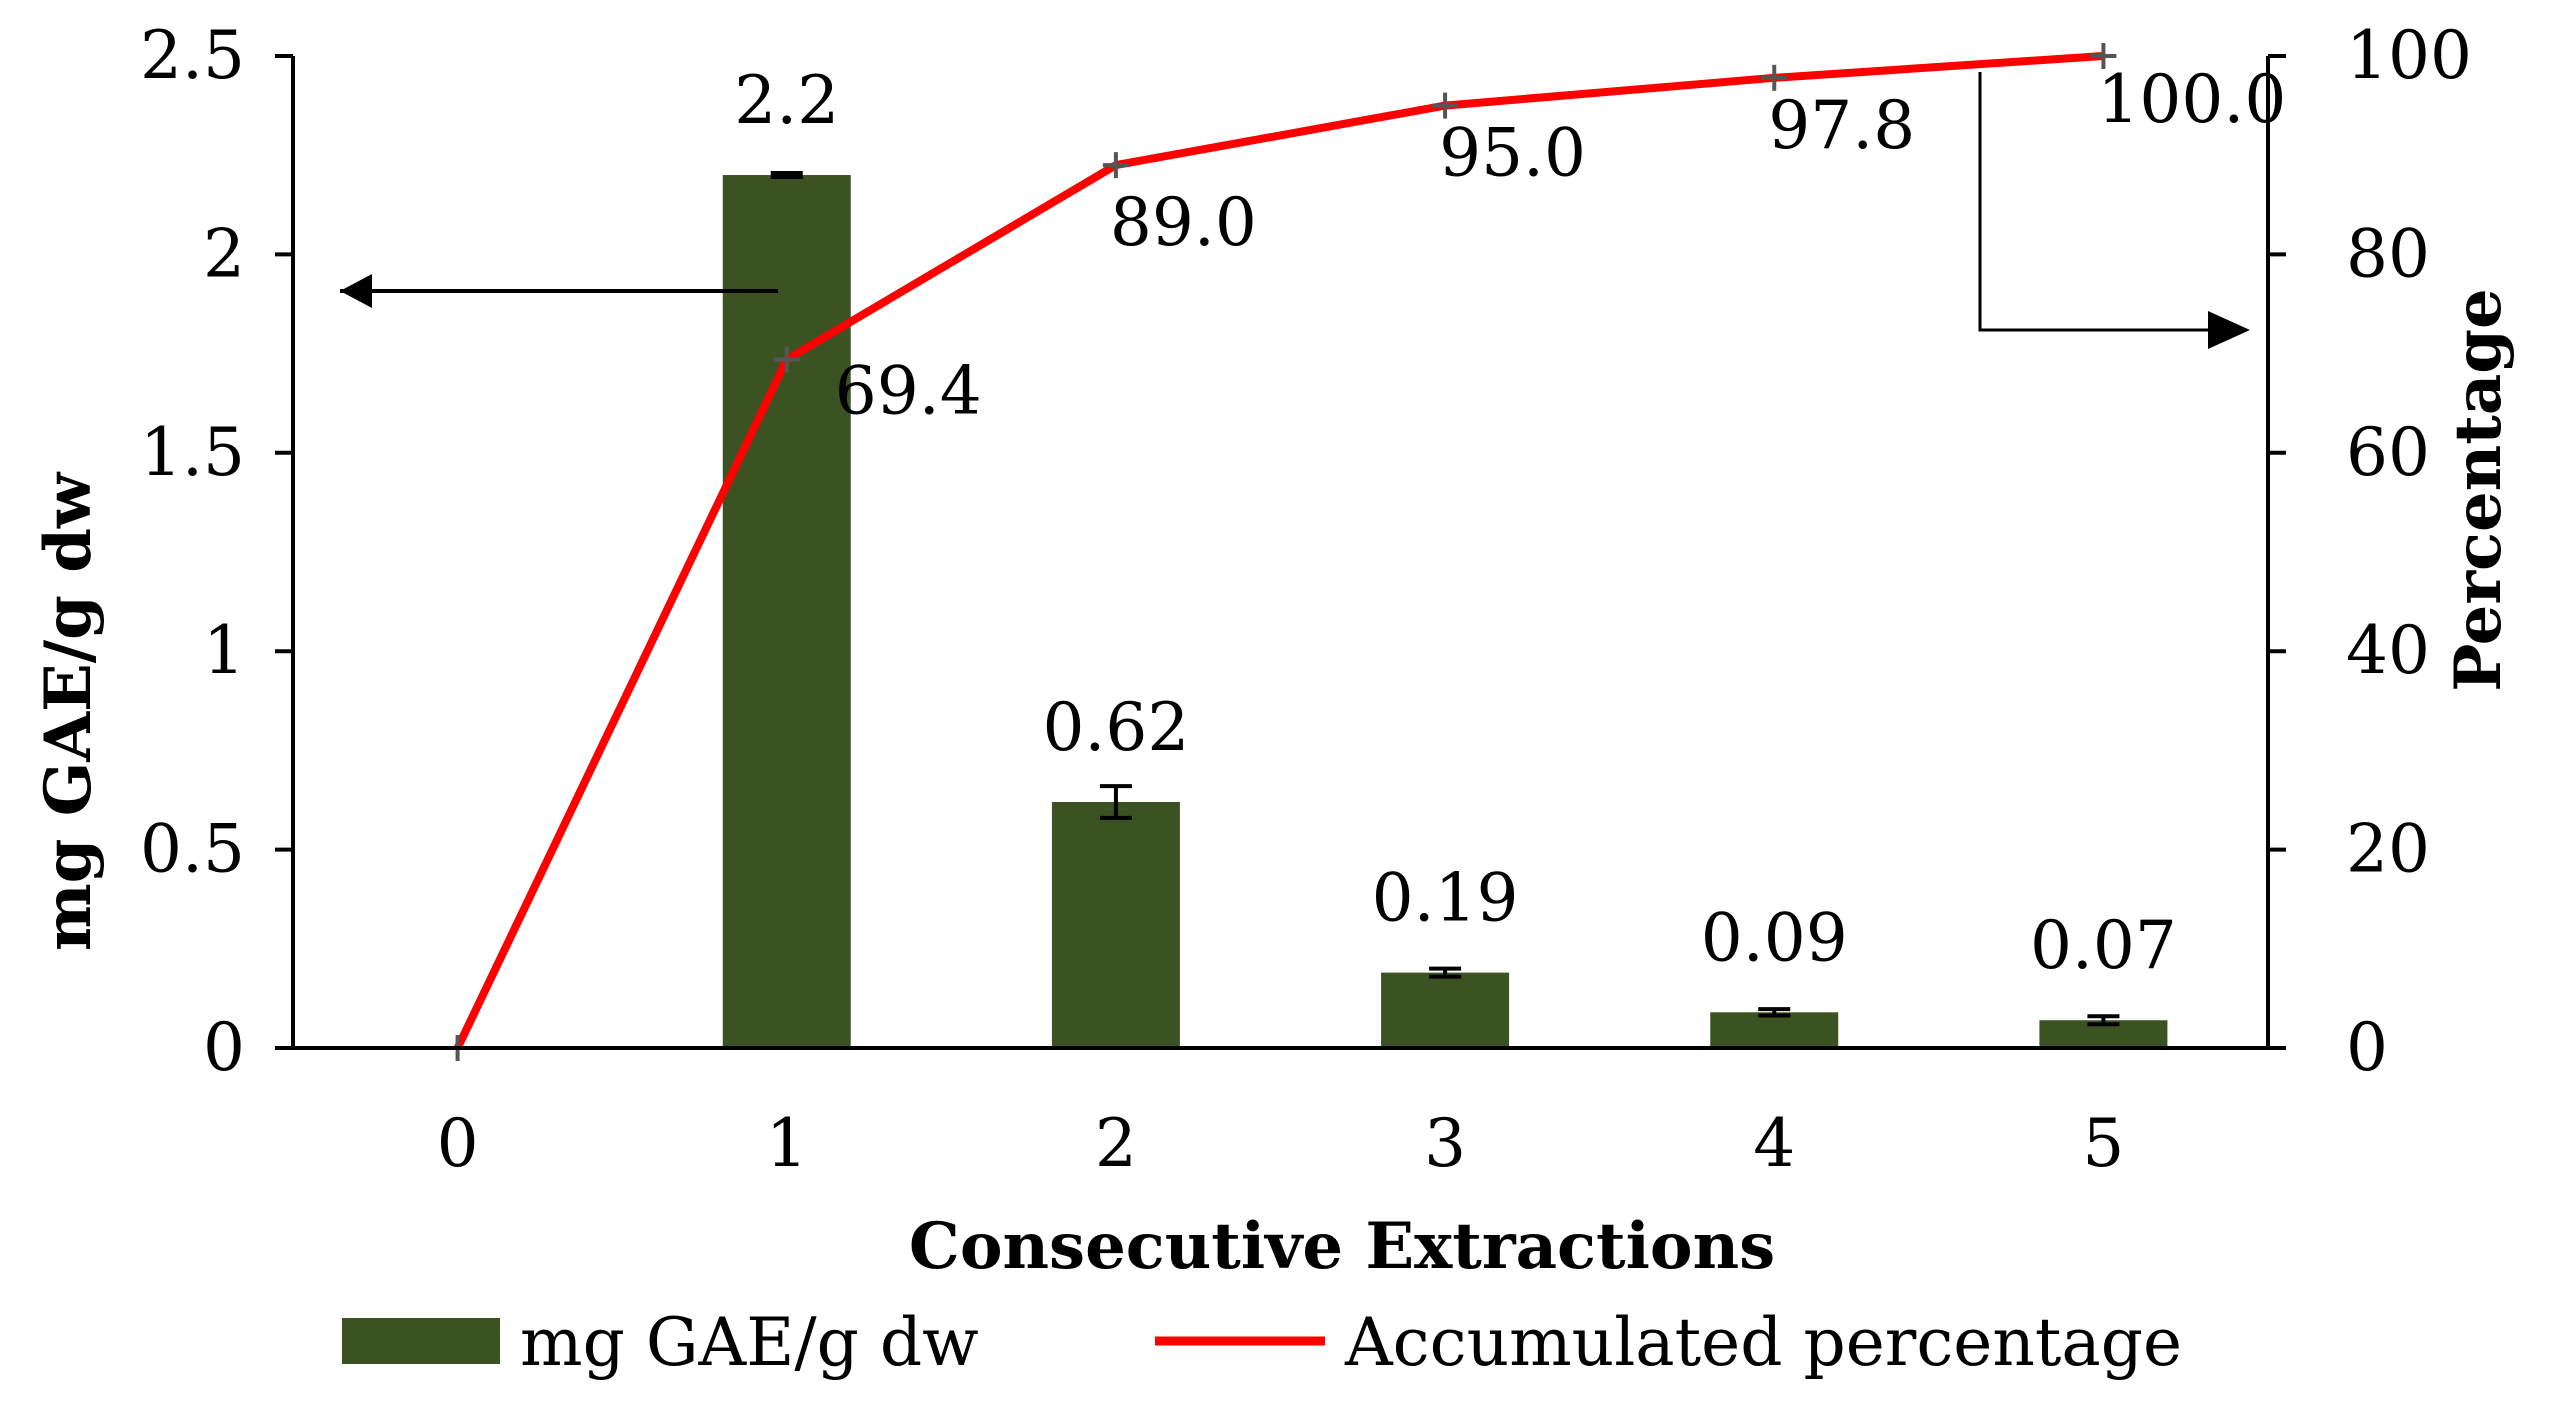  I want to click on x-axis-title: Consecutive Extractions, so click(1342, 1246).